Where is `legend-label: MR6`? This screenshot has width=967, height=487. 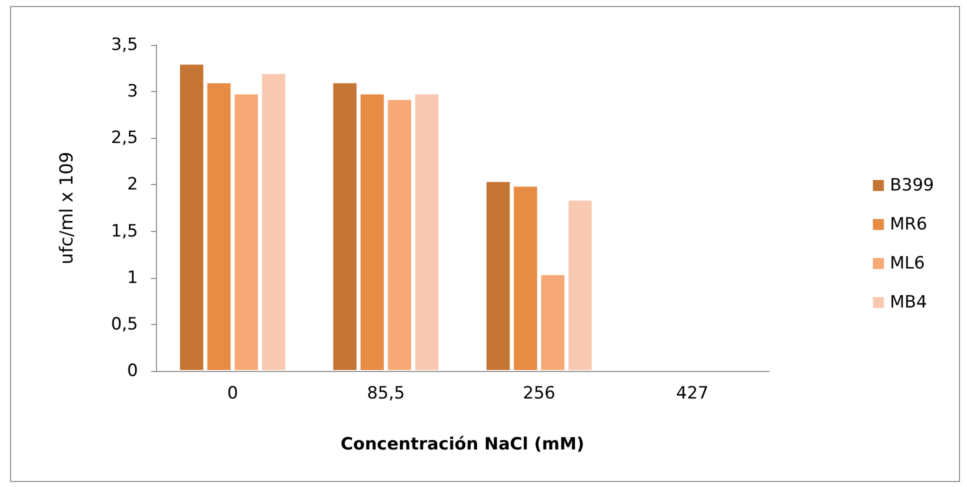
legend-label: MR6 is located at coordinates (909, 224).